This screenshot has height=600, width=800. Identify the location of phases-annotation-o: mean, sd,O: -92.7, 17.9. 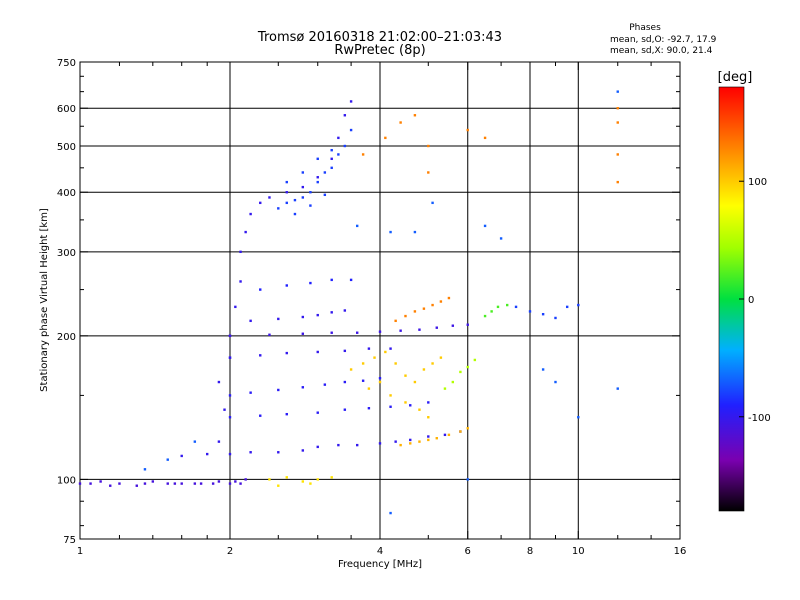
(663, 40).